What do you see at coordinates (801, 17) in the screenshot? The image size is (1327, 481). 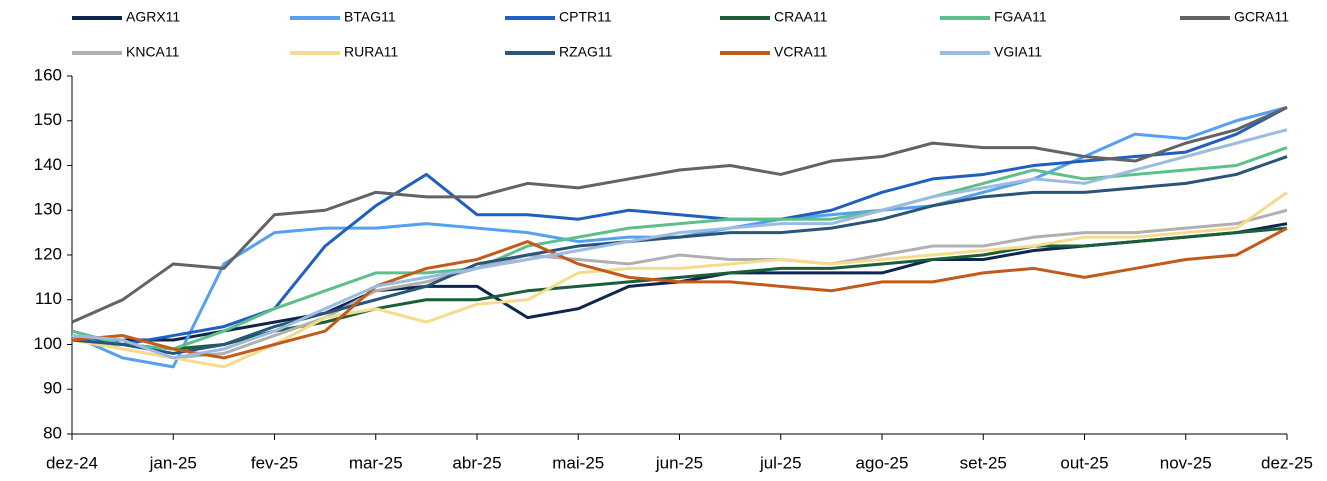 I see `legend-label: CRAA11` at bounding box center [801, 17].